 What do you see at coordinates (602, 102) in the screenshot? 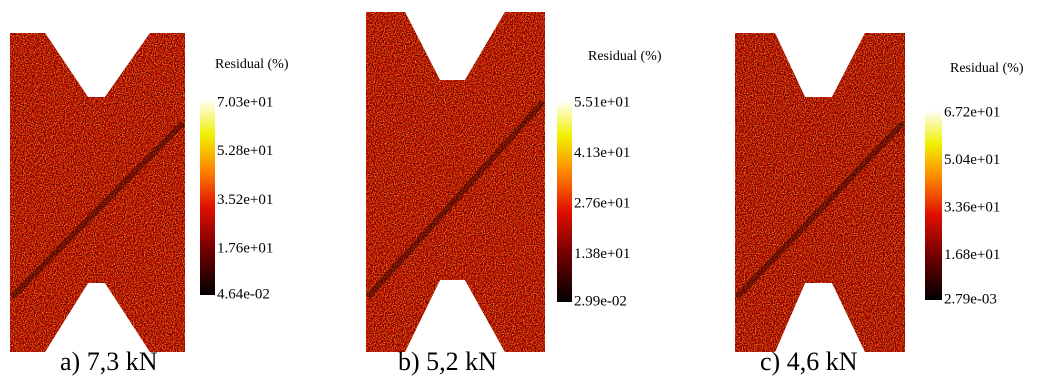
I see `colorbar-tick-label: 5.51e+01` at bounding box center [602, 102].